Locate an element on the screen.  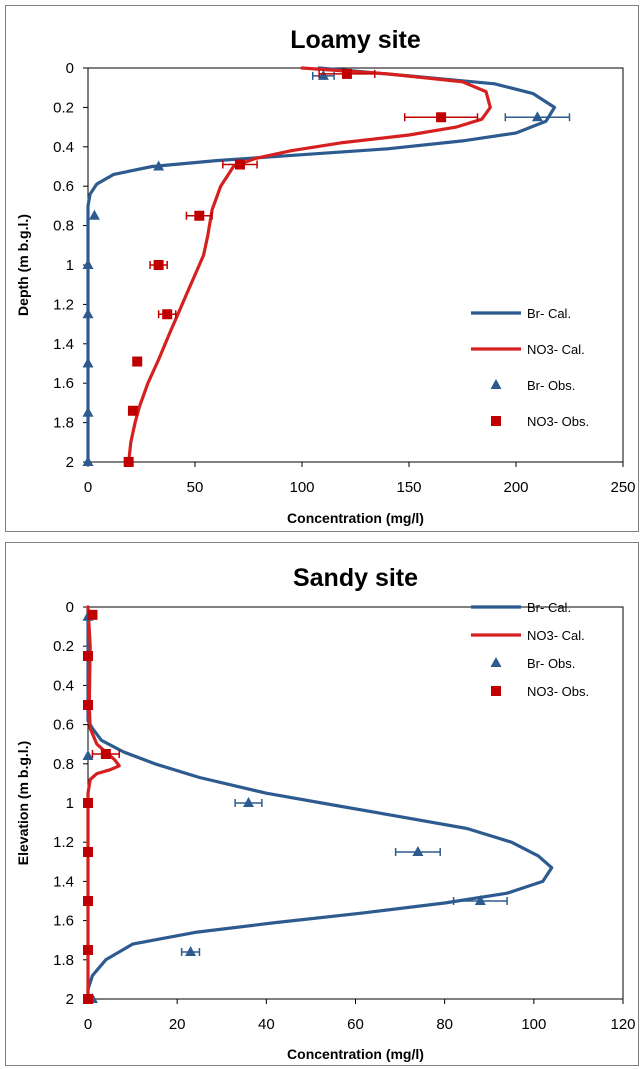
x-tick-label: 250 is located at coordinates (622, 487).